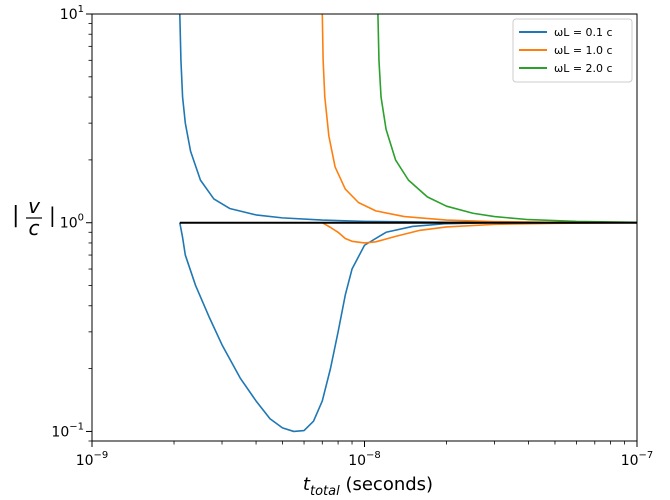 This screenshot has width=670, height=500. I want to click on x-axis-label-symbol: t, so click(307, 484).